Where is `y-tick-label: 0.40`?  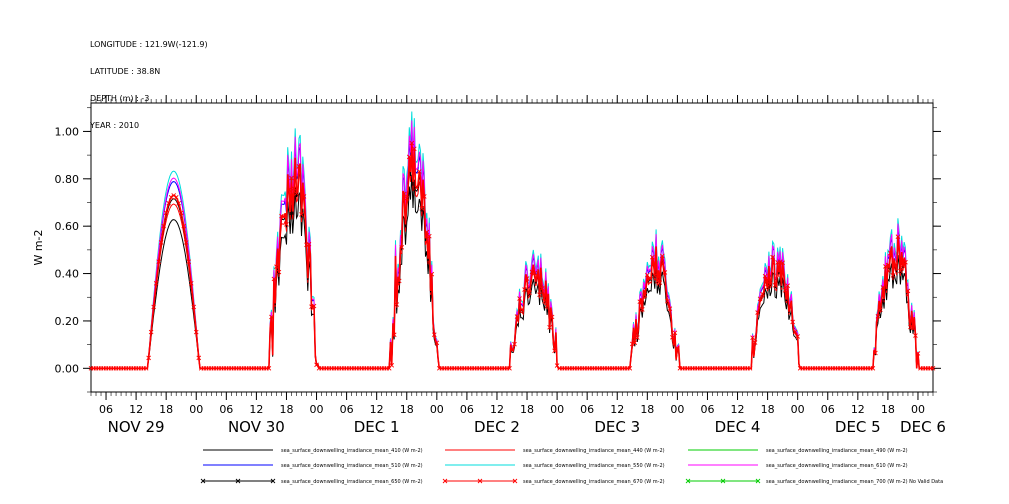 y-tick-label: 0.40 is located at coordinates (67, 274).